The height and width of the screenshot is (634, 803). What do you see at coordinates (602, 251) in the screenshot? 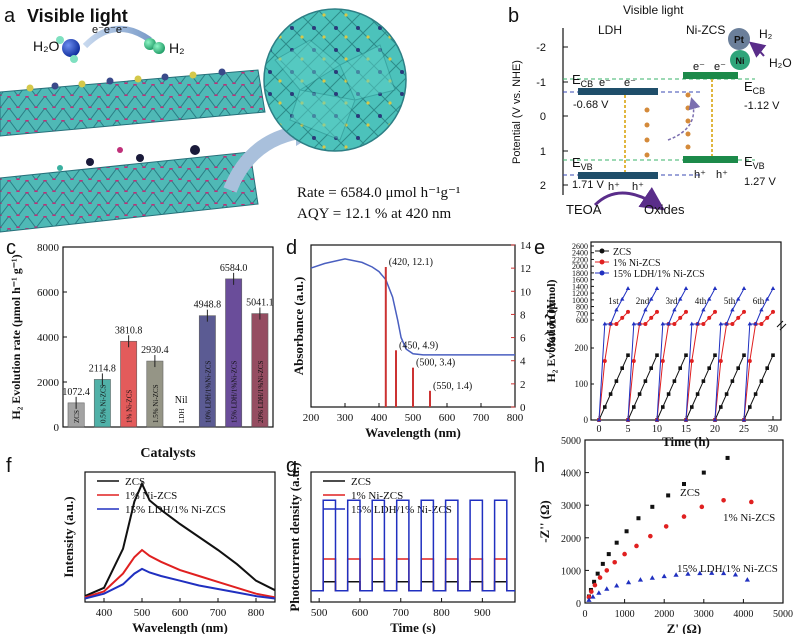
I see `legend-marker-e` at bounding box center [602, 251].